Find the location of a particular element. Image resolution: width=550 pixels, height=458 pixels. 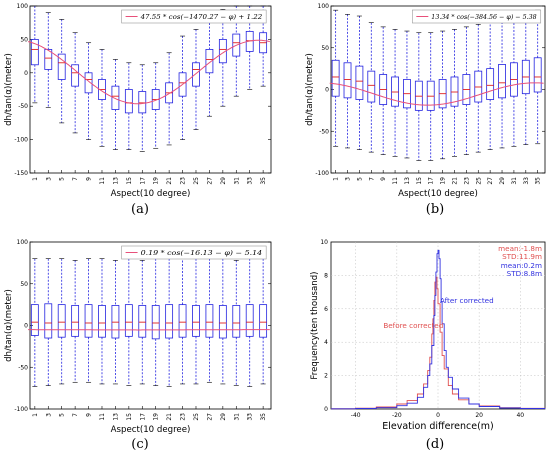

panel-label: (c) is located at coordinates (139, 444).